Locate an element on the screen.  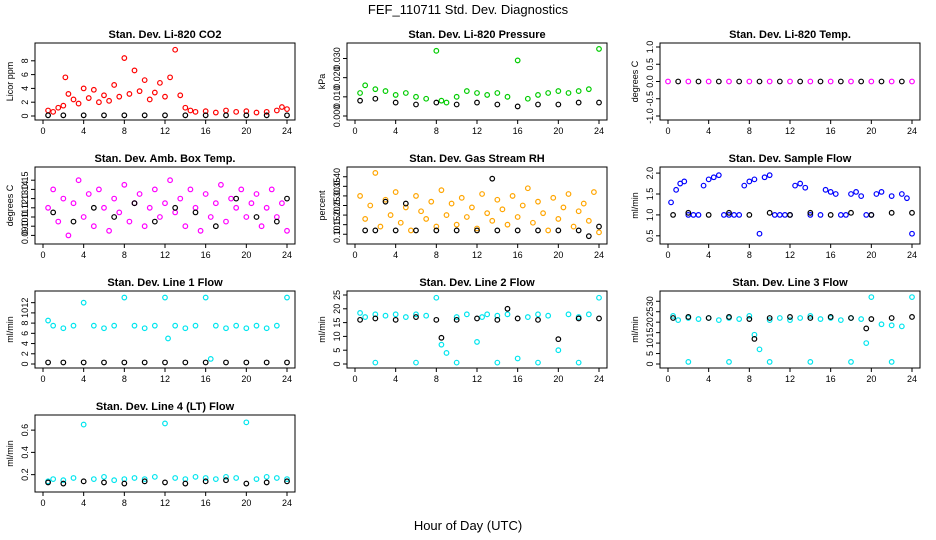
y-tick-label: 0.6 is located at coordinates (25, 430).